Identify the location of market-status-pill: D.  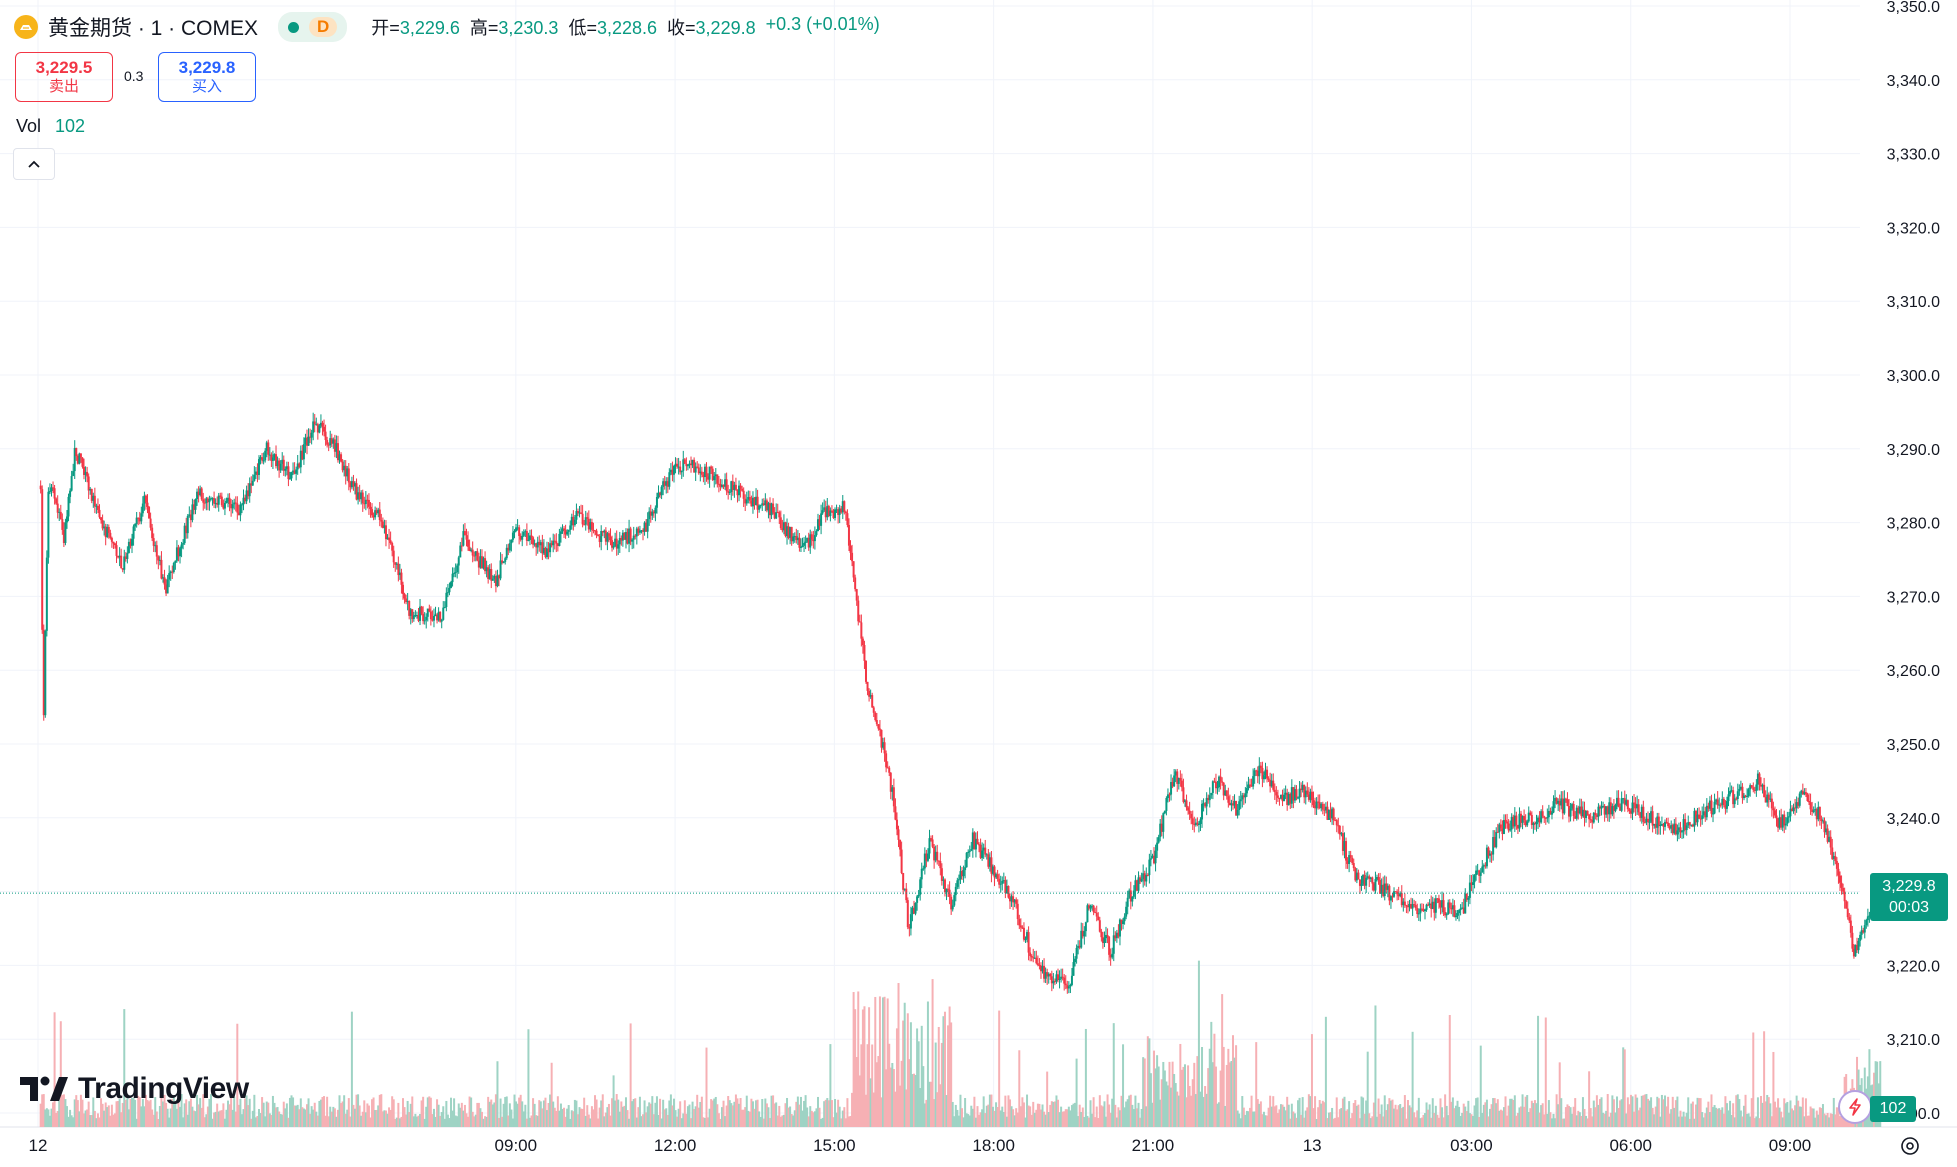
(313, 27).